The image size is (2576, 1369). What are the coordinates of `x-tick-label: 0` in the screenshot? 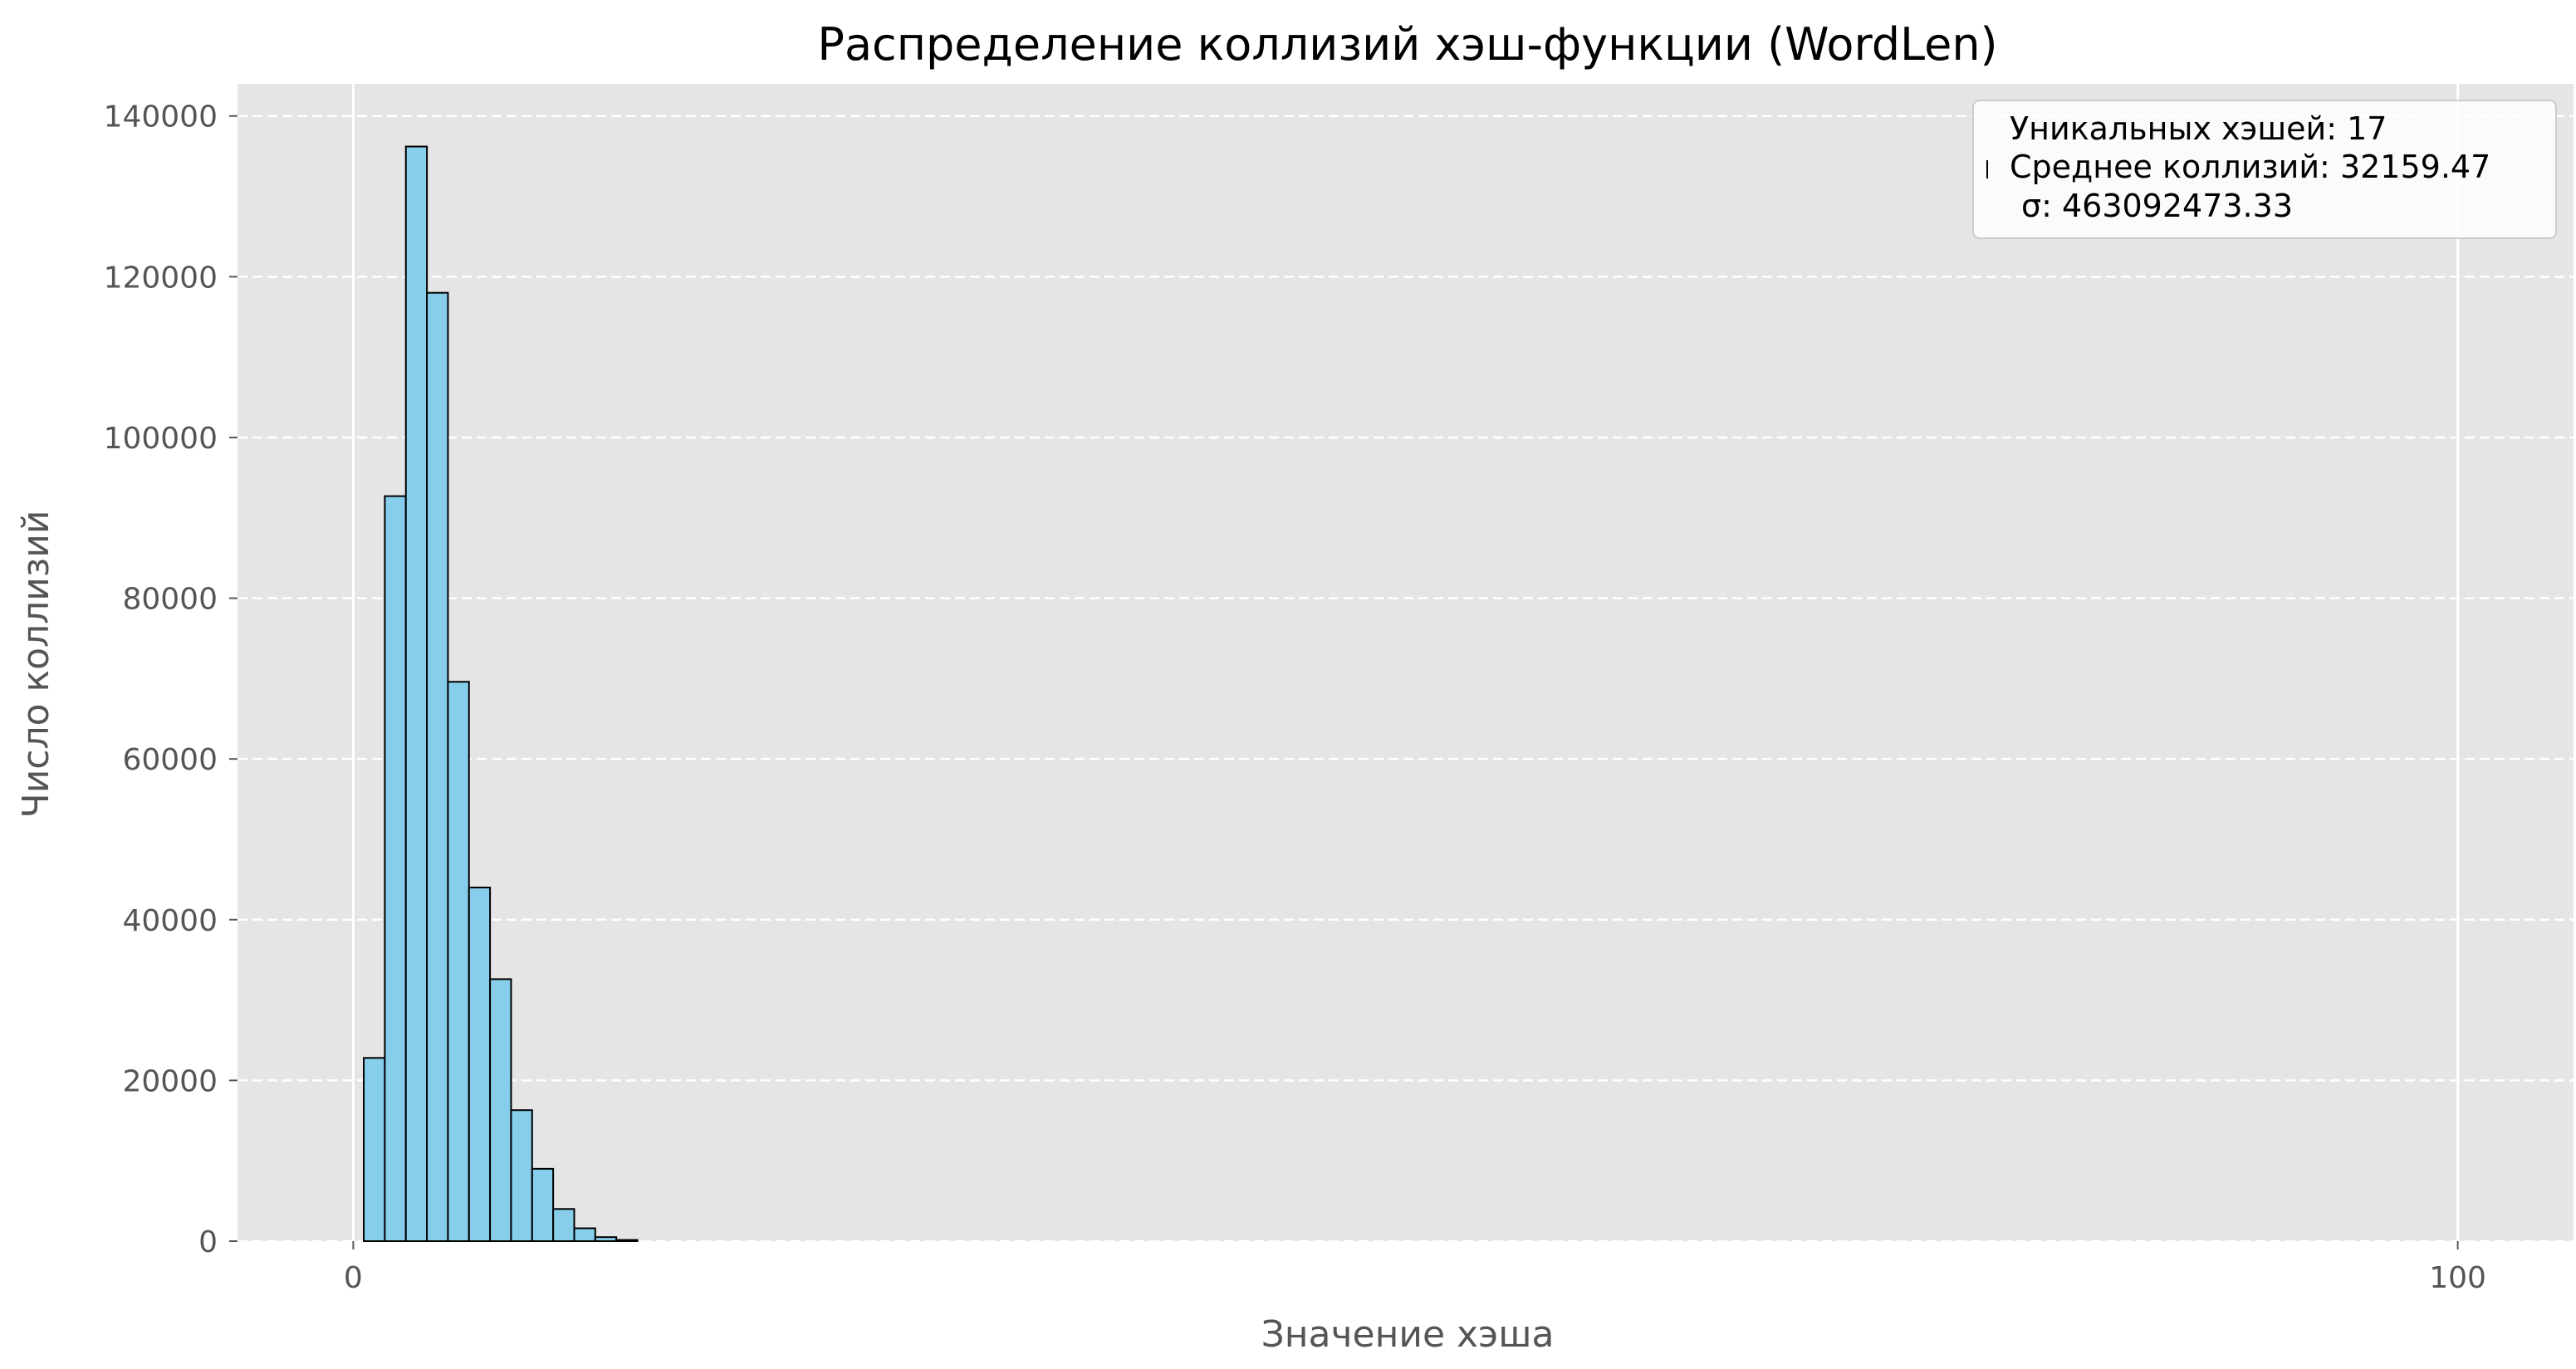 It's located at (353, 1278).